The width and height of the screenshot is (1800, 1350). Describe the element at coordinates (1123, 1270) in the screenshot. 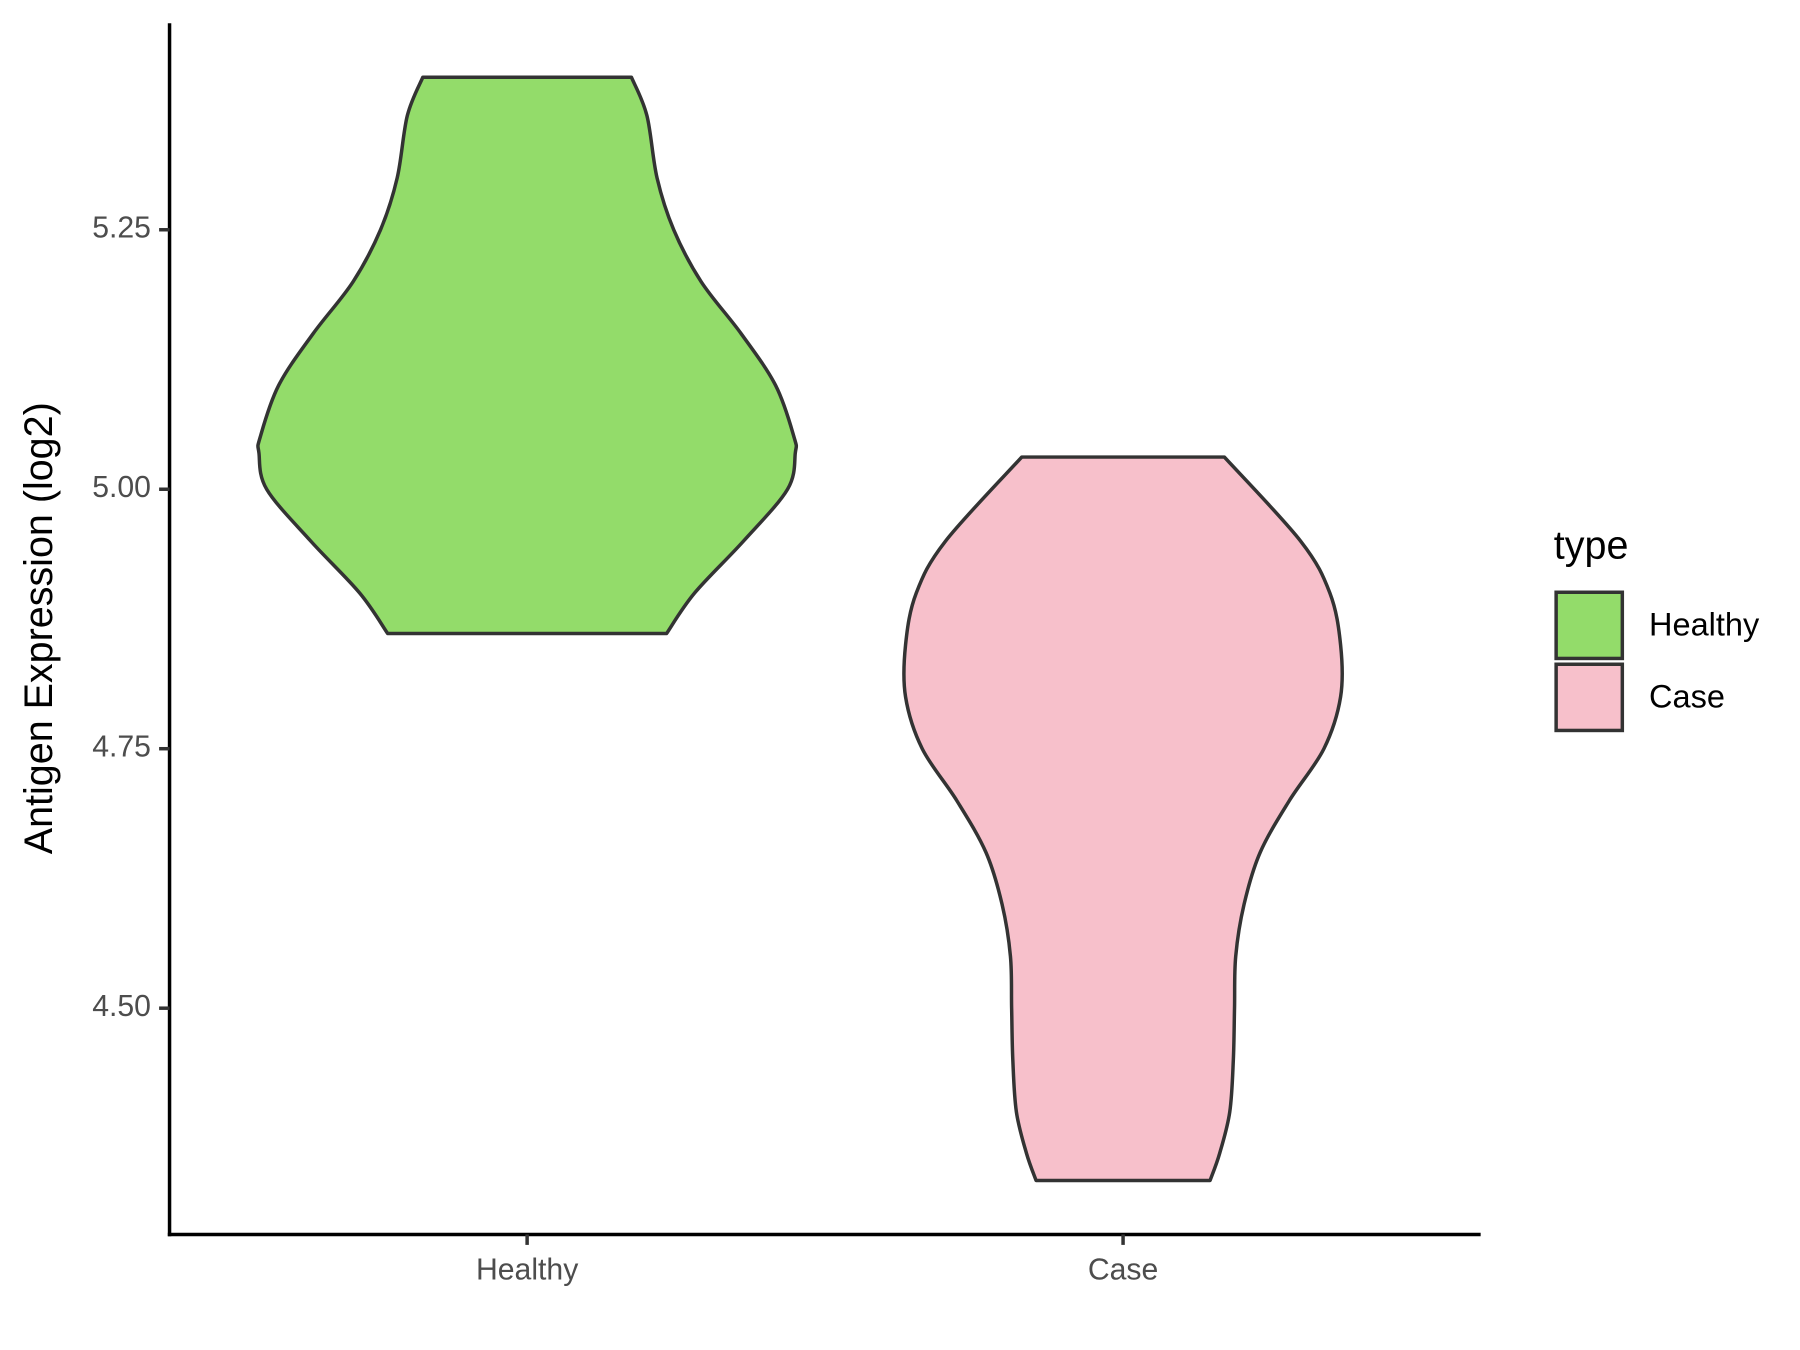

I see `x-tick-label: Case` at that location.